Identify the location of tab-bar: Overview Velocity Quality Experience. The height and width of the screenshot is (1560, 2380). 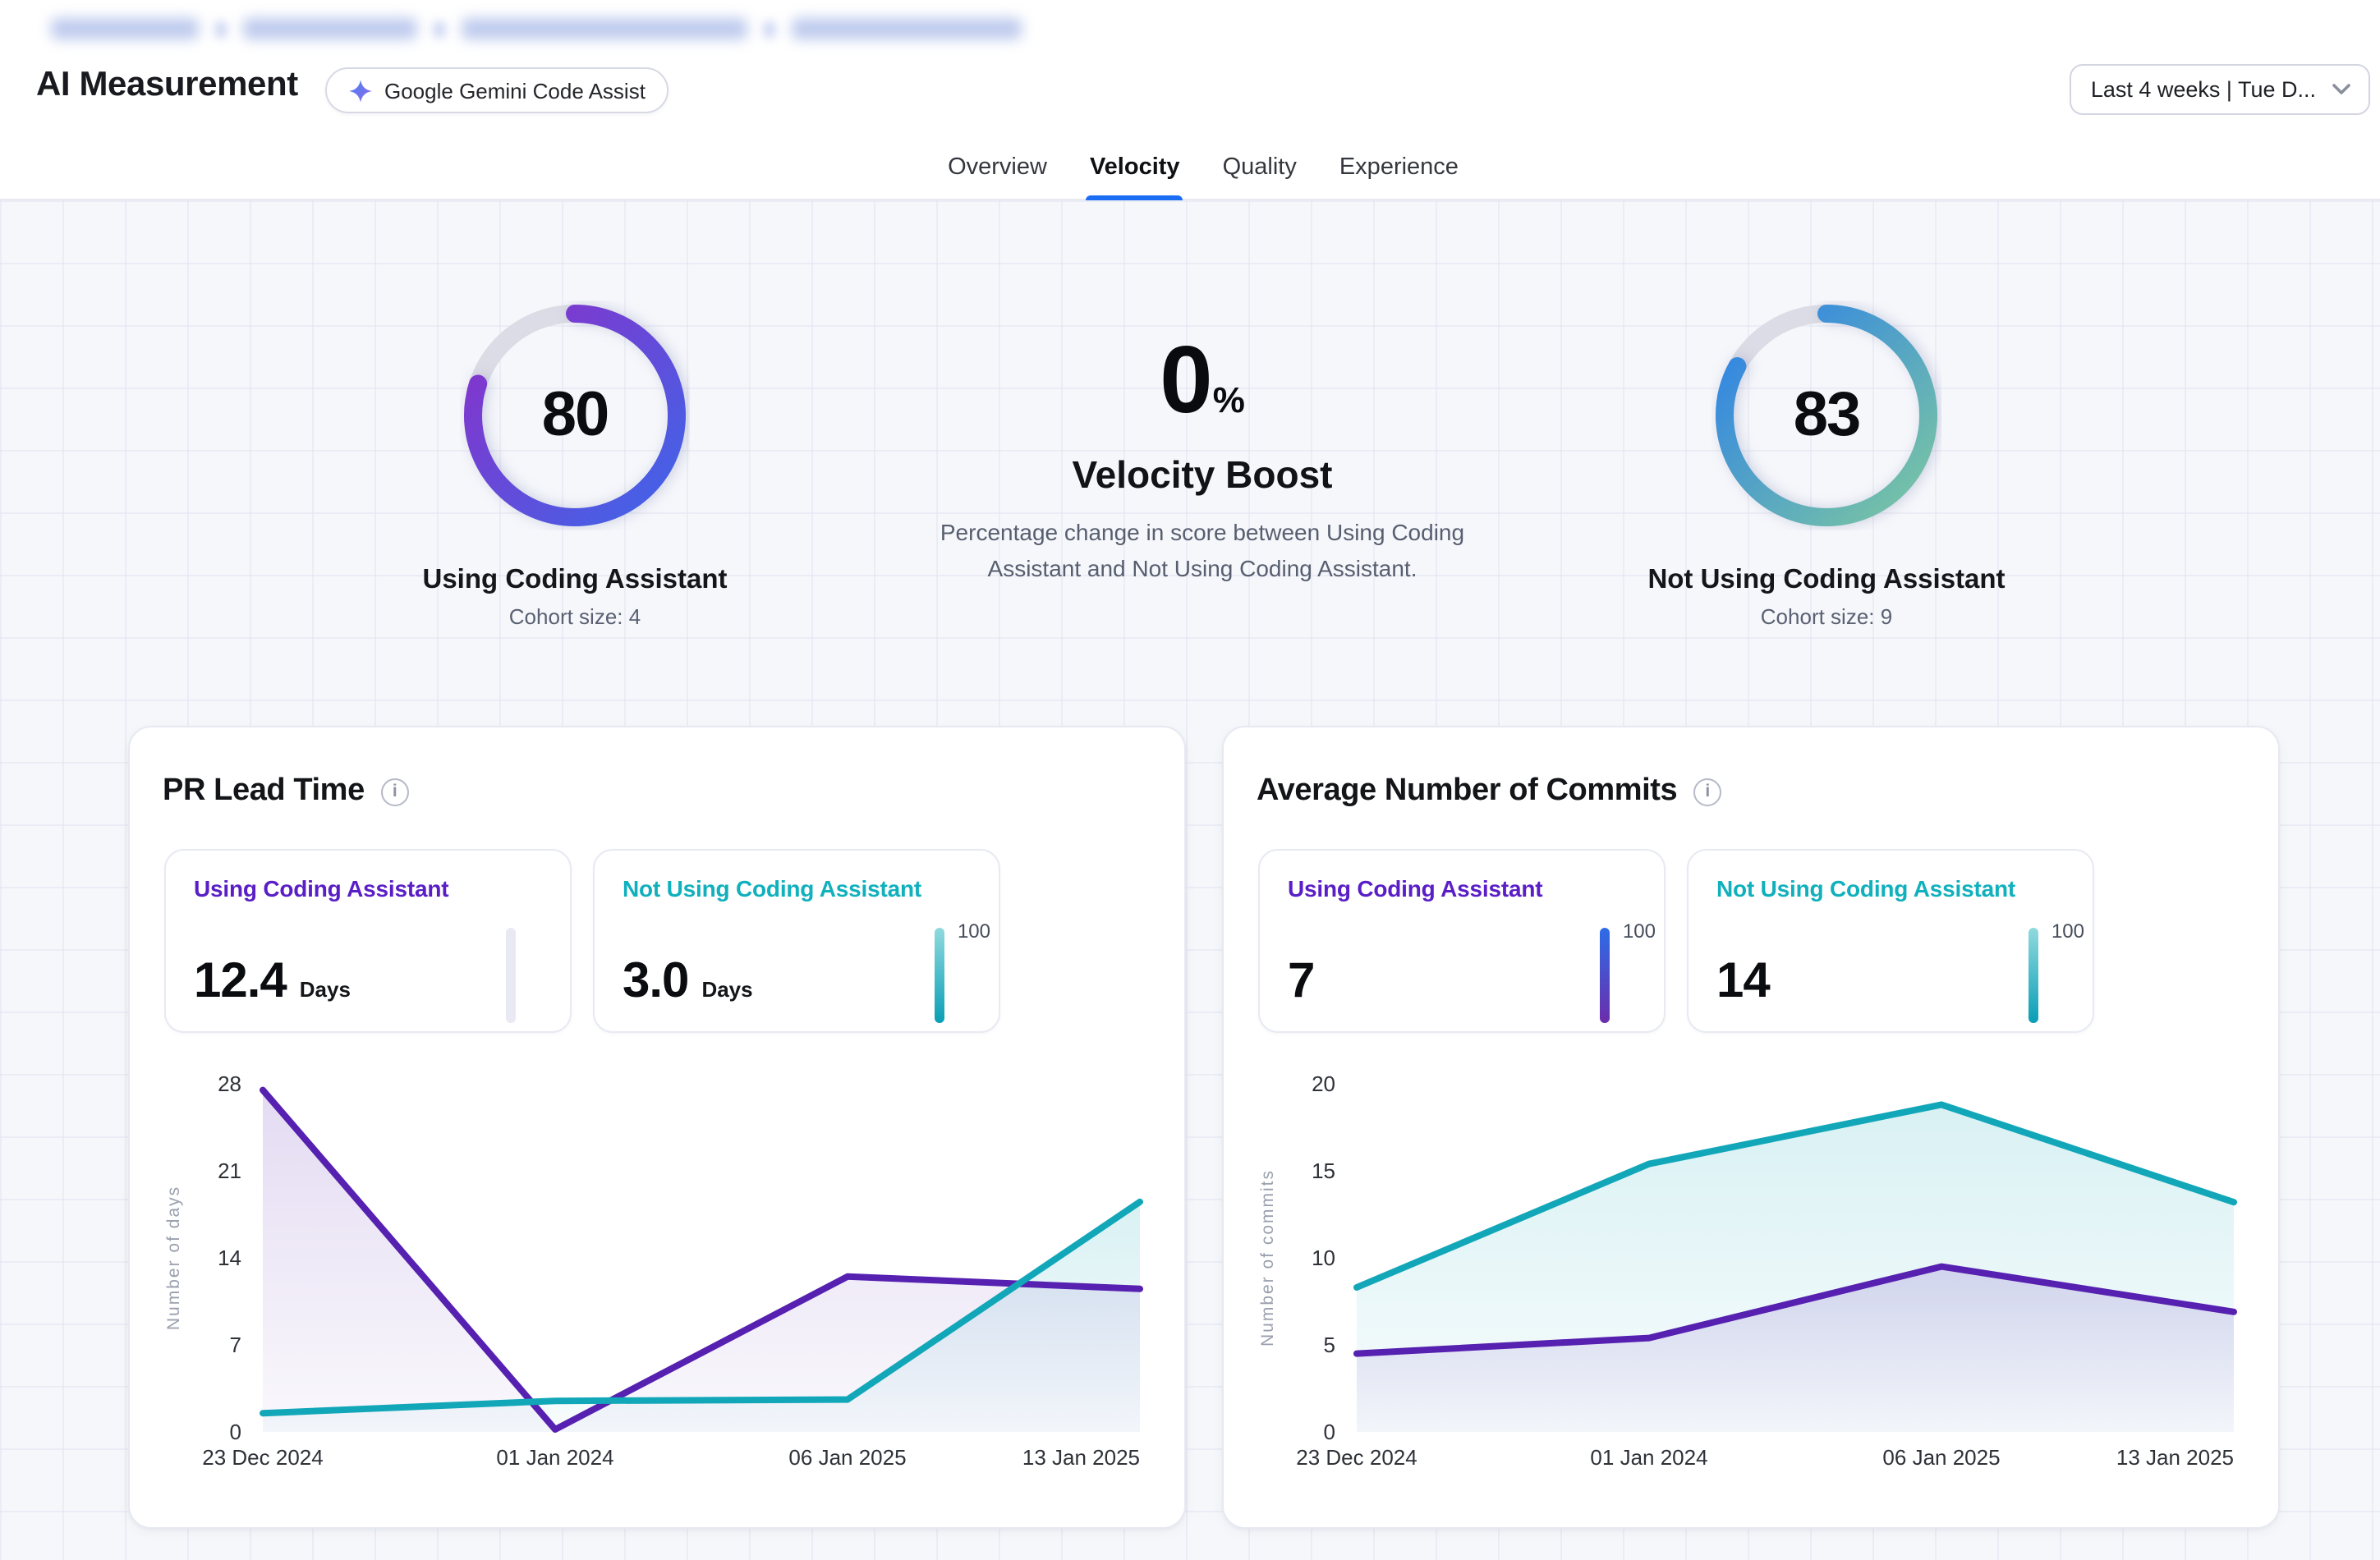
(1190, 167).